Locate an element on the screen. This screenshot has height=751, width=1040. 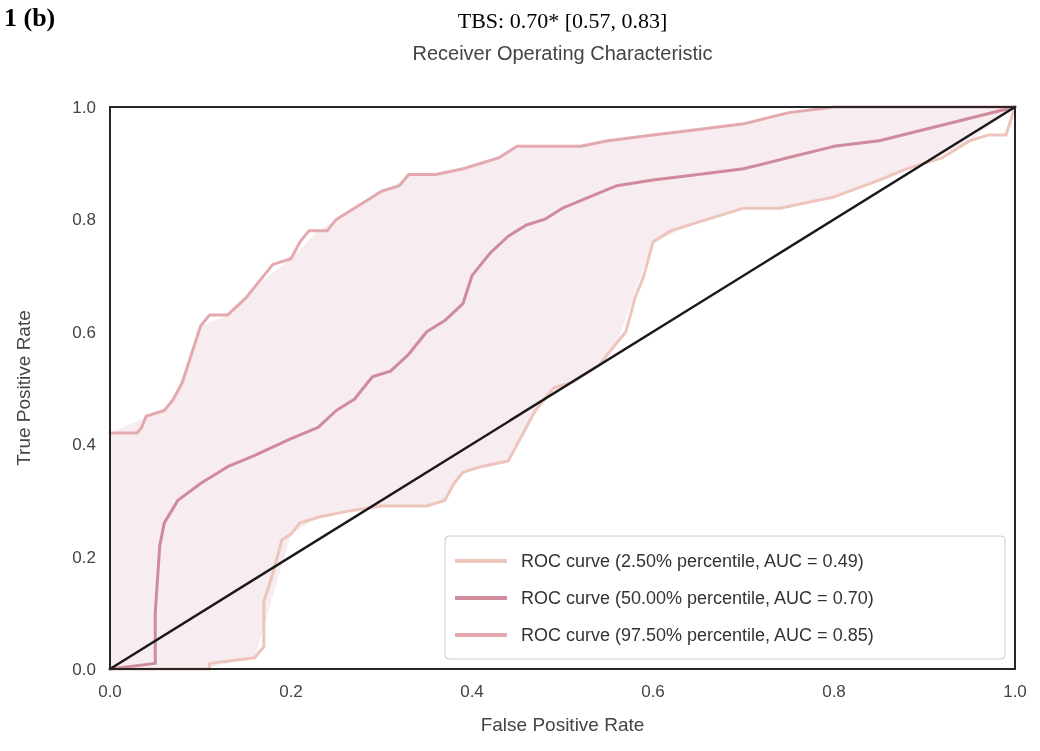
y-tick-label: 0.8 is located at coordinates (84, 220).